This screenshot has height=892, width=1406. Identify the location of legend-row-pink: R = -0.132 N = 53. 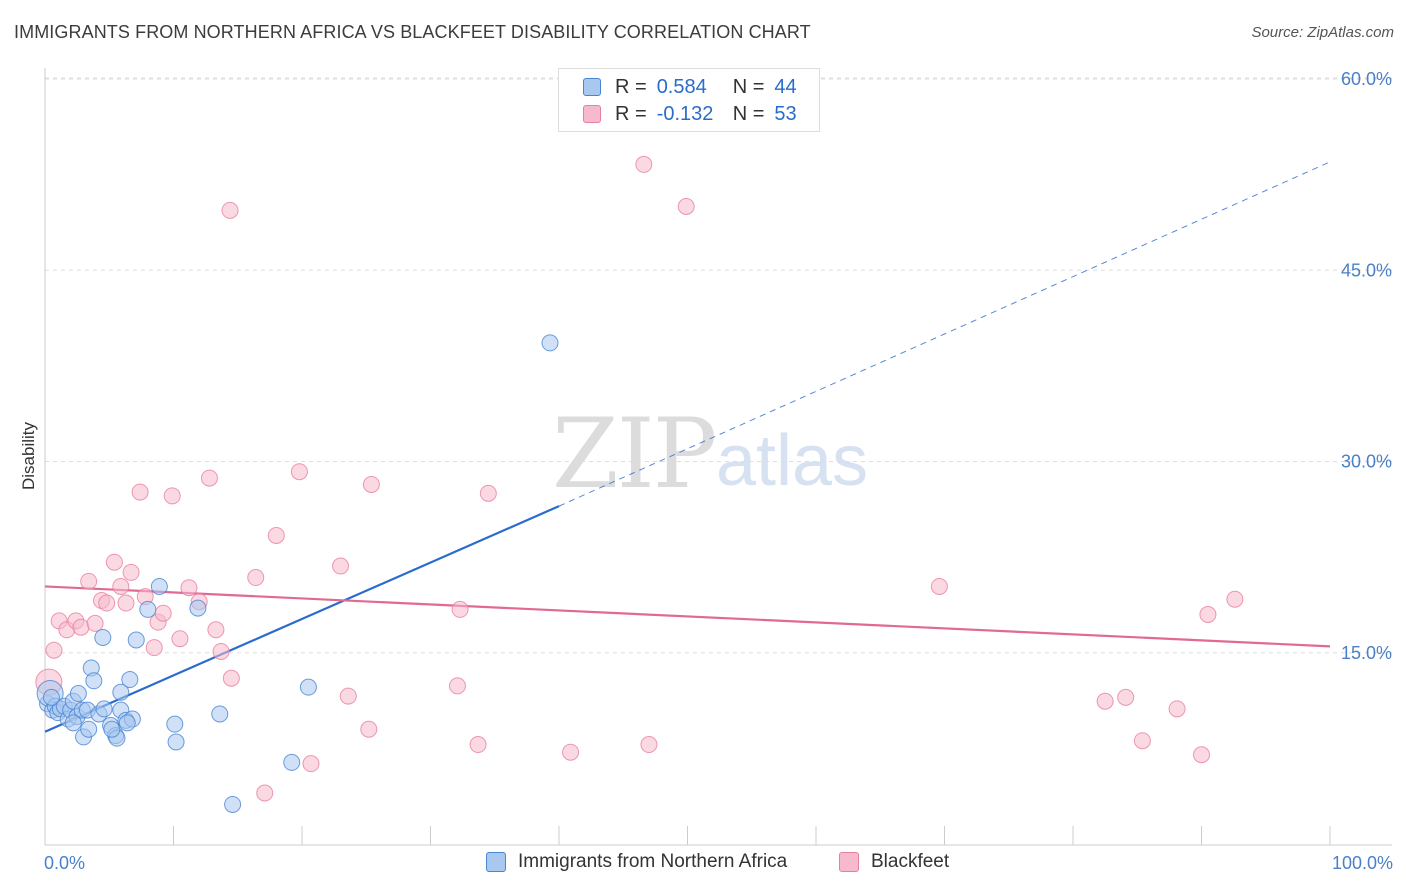
(690, 114).